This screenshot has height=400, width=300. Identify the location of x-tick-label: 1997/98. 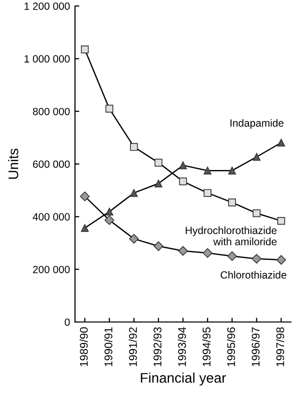
(280, 346).